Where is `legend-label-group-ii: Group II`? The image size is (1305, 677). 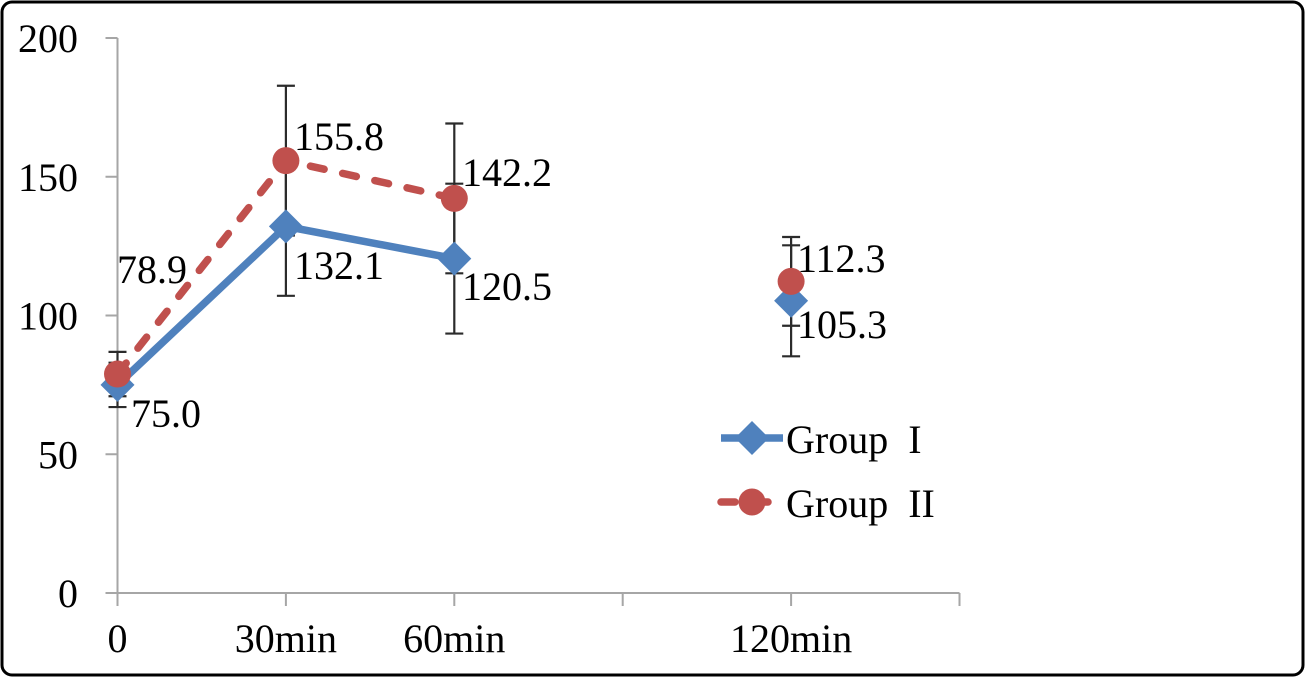
legend-label-group-ii: Group II is located at coordinates (860, 503).